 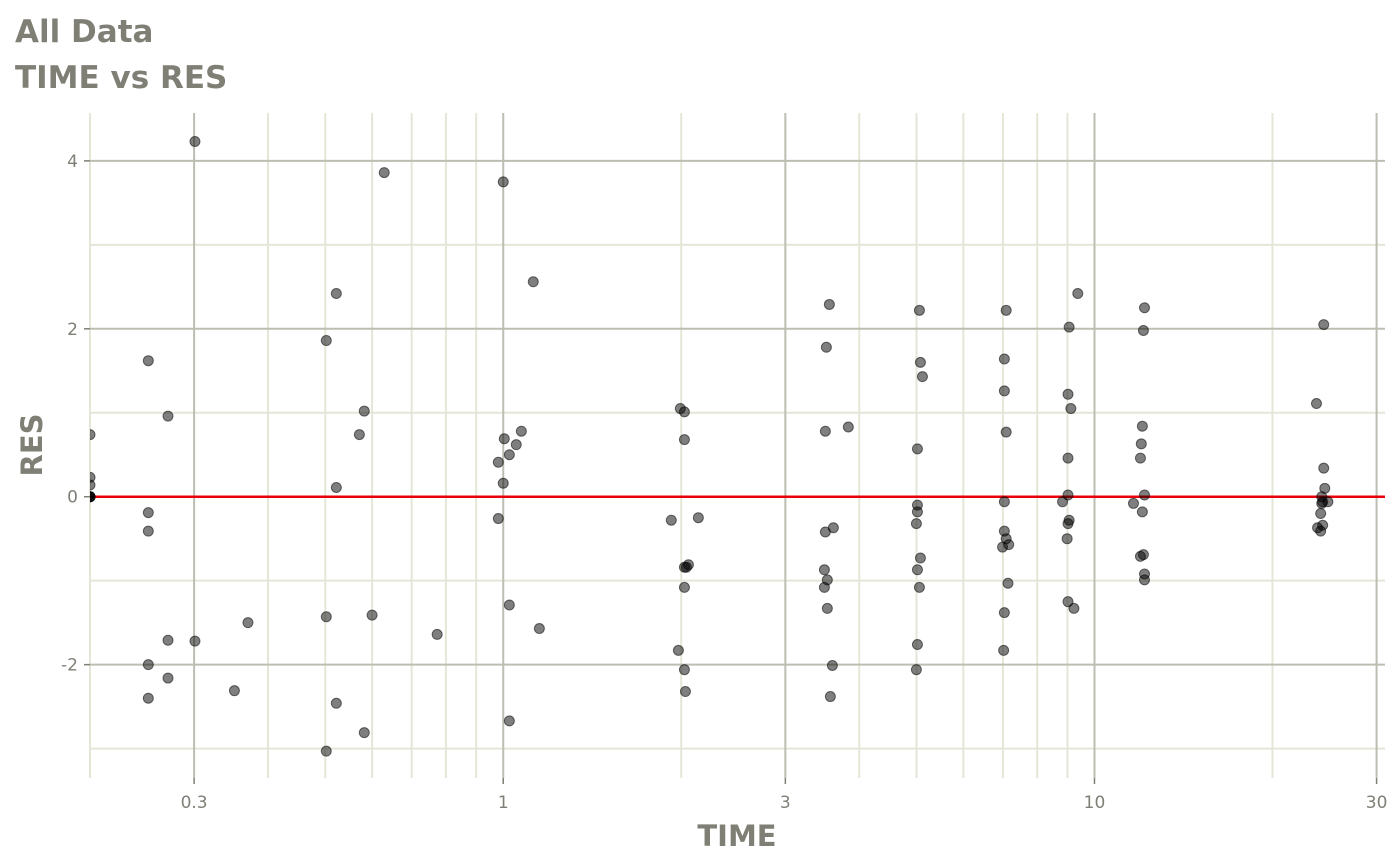 I want to click on y-tick-label: 2, so click(x=72, y=330).